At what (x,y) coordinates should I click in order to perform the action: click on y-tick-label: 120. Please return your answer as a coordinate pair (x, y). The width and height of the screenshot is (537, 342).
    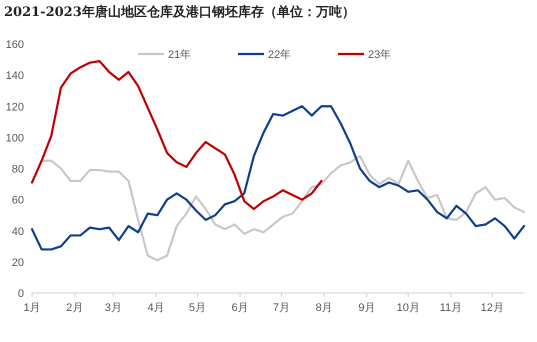
    Looking at the image, I should click on (15, 107).